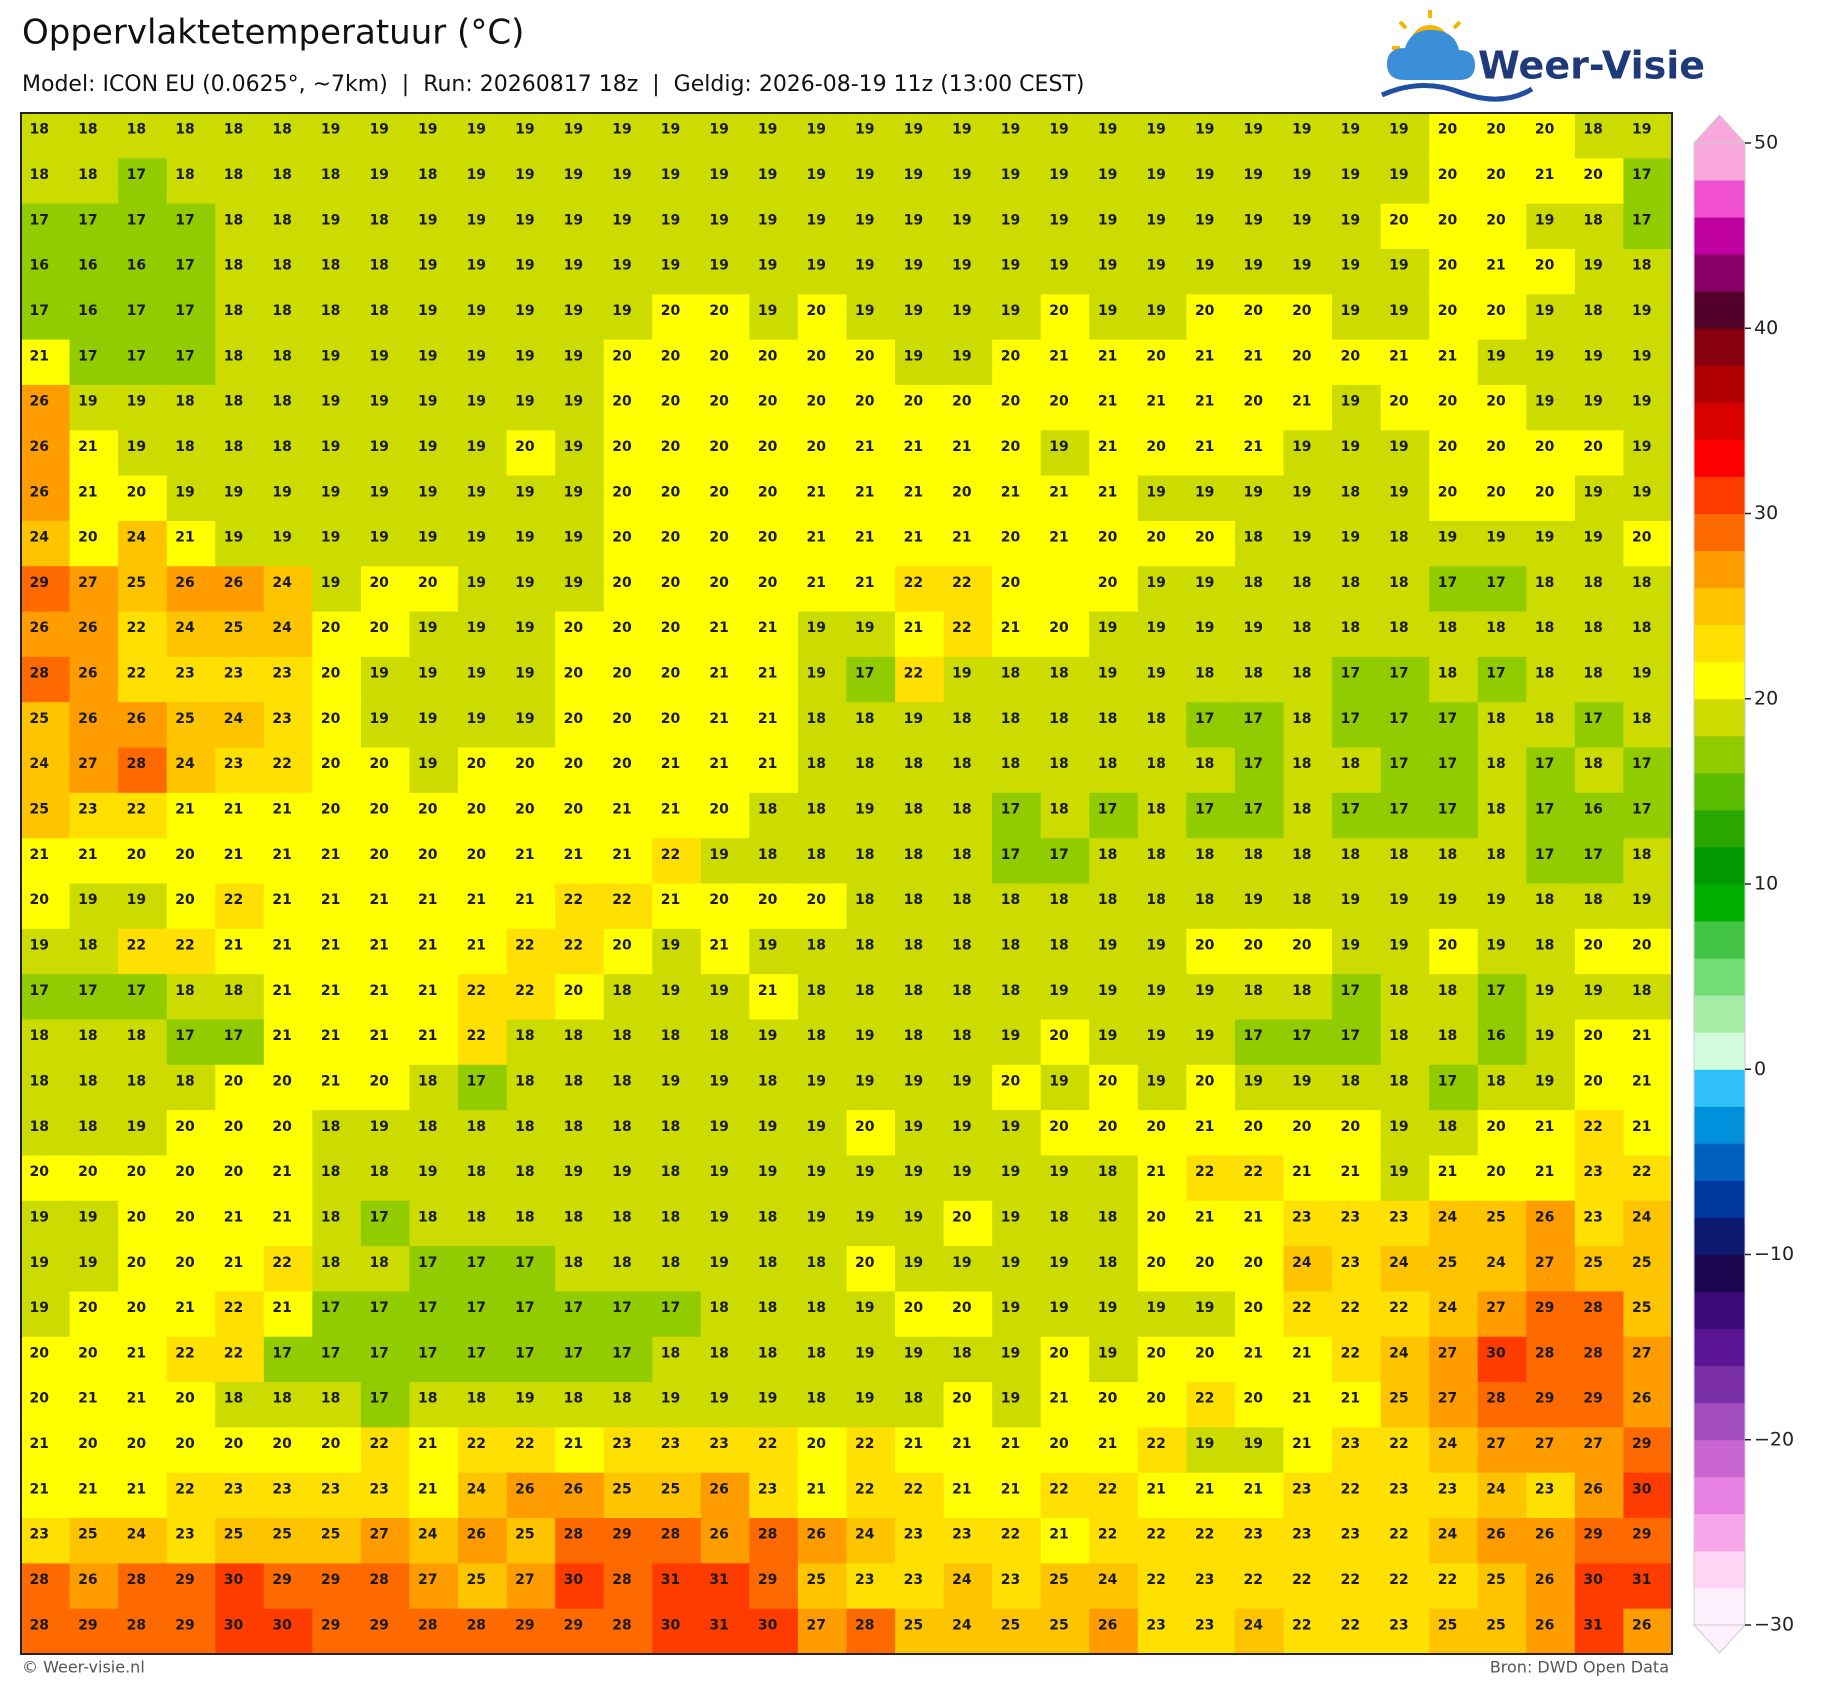  Describe the element at coordinates (39, 674) in the screenshot. I see `temperature-label: 28` at that location.